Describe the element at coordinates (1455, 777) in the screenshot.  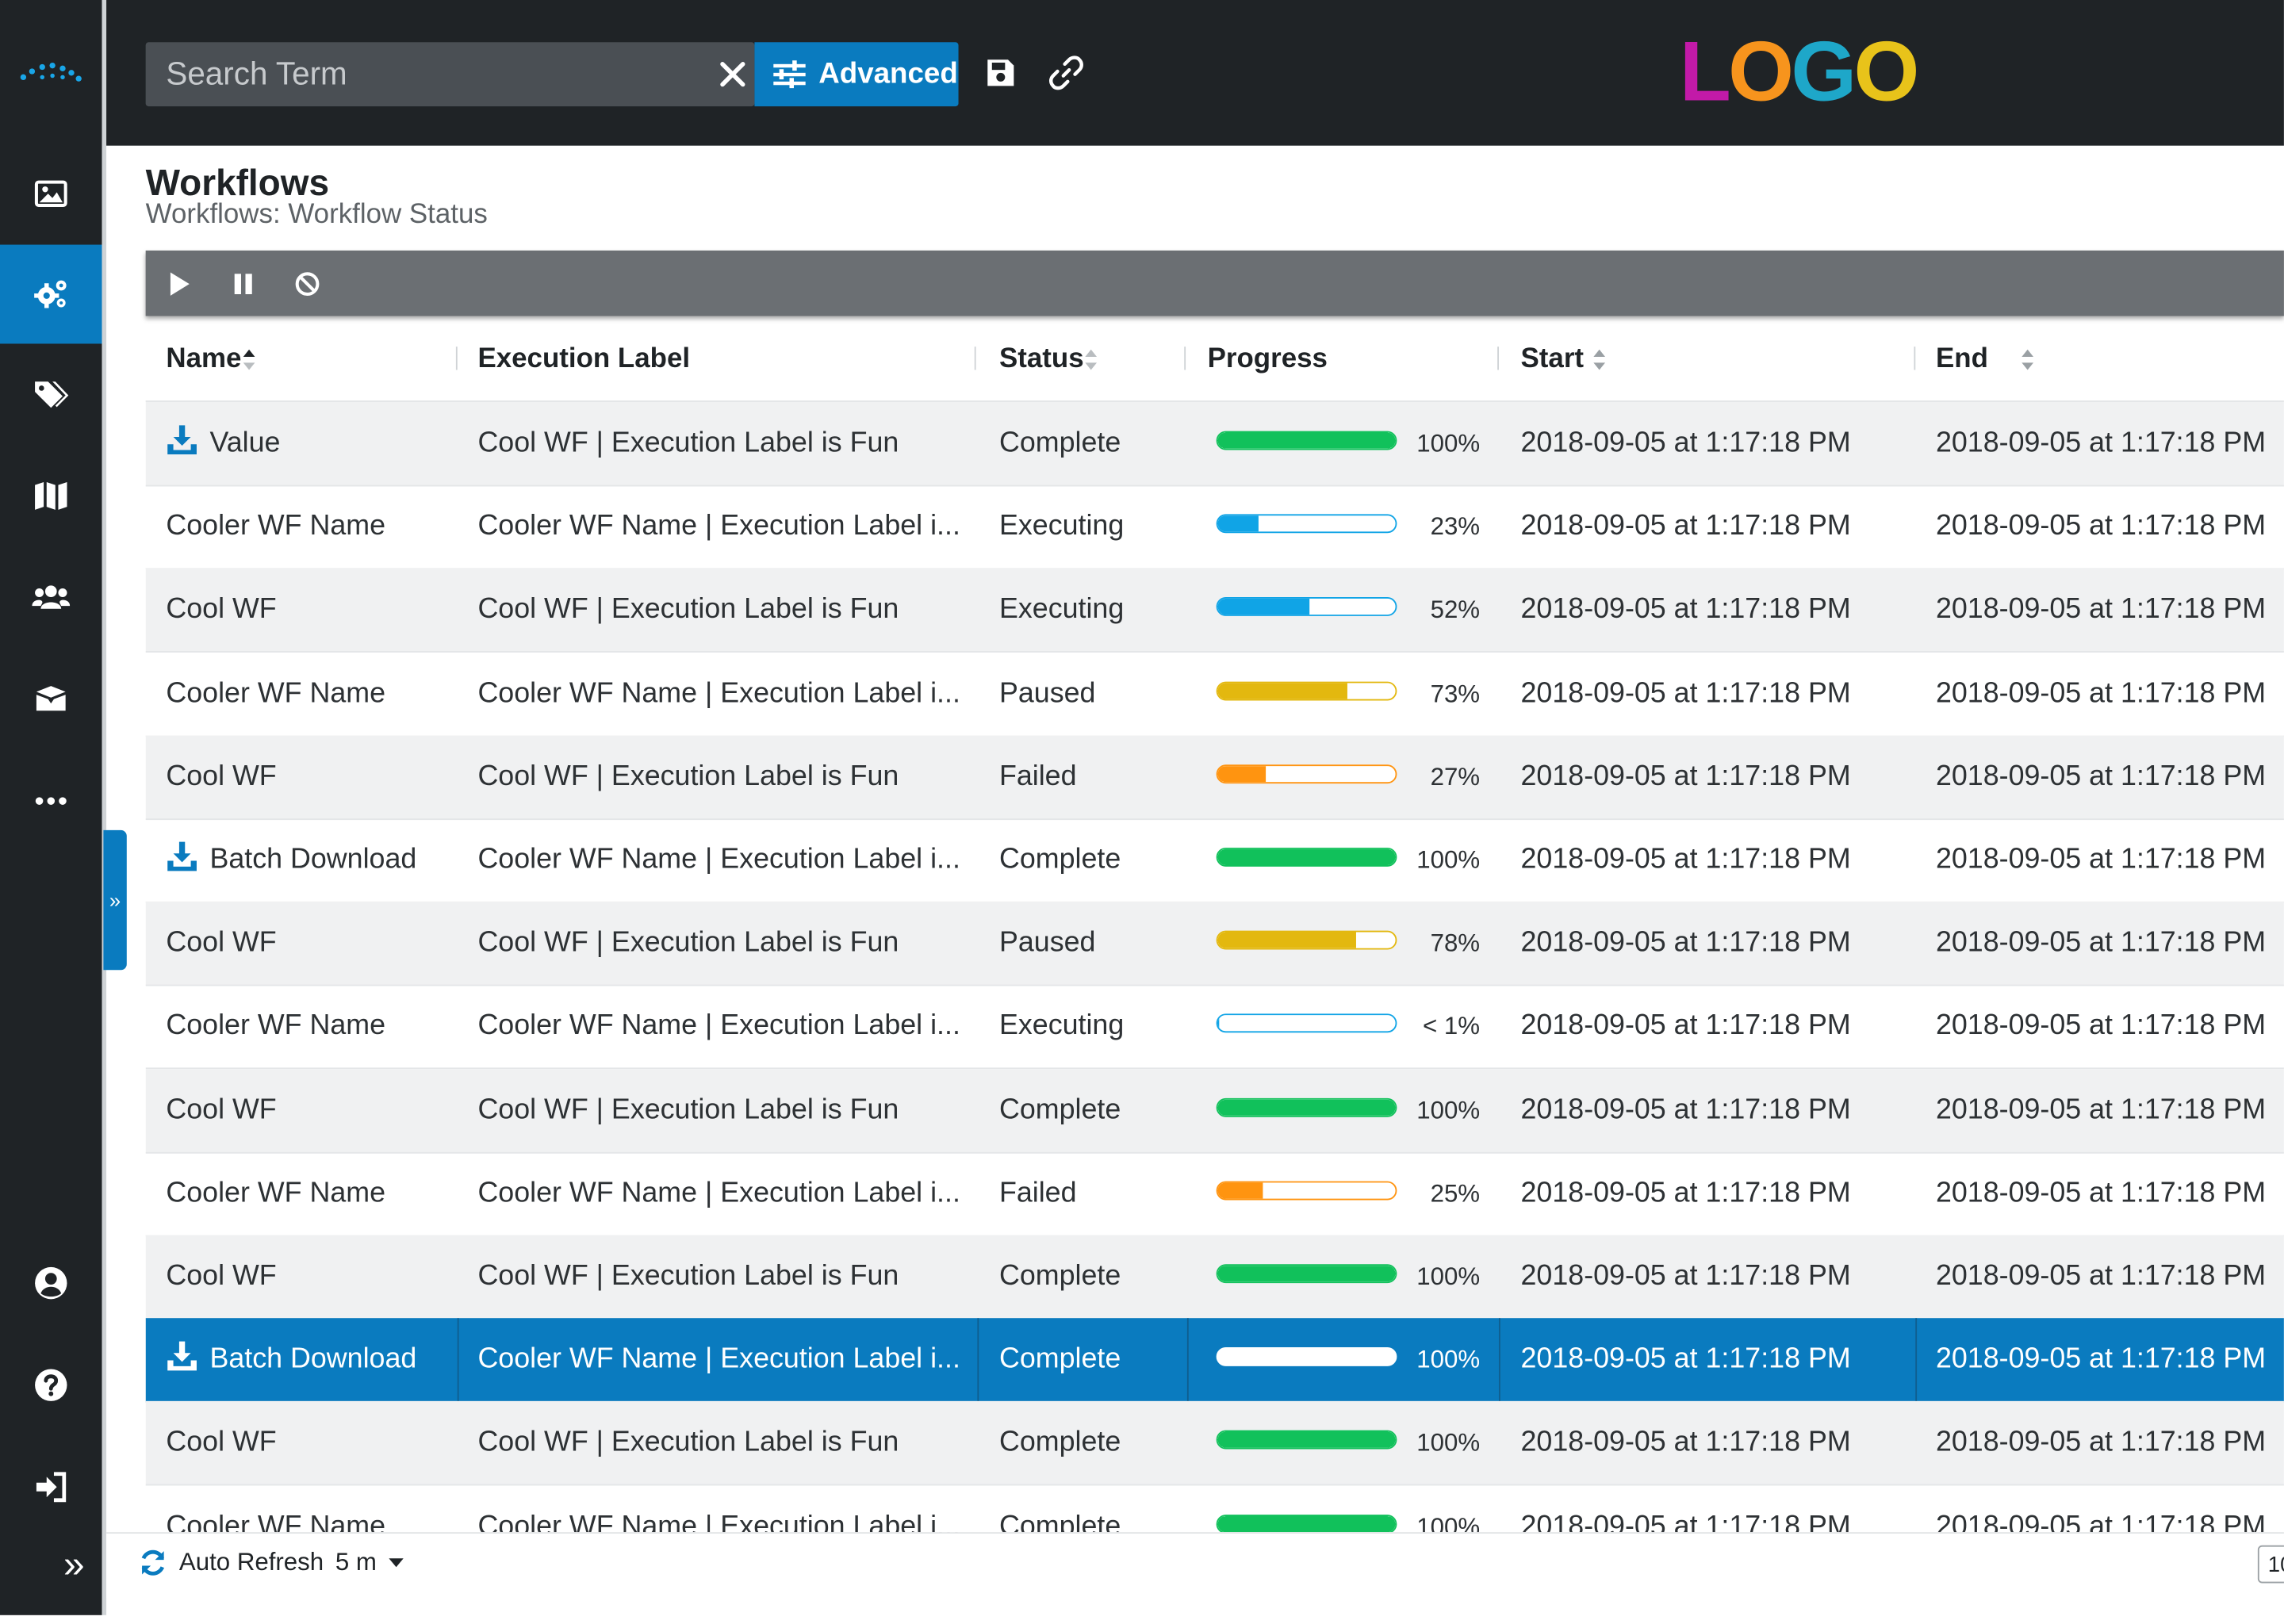
I see `progress-percent: 27%` at that location.